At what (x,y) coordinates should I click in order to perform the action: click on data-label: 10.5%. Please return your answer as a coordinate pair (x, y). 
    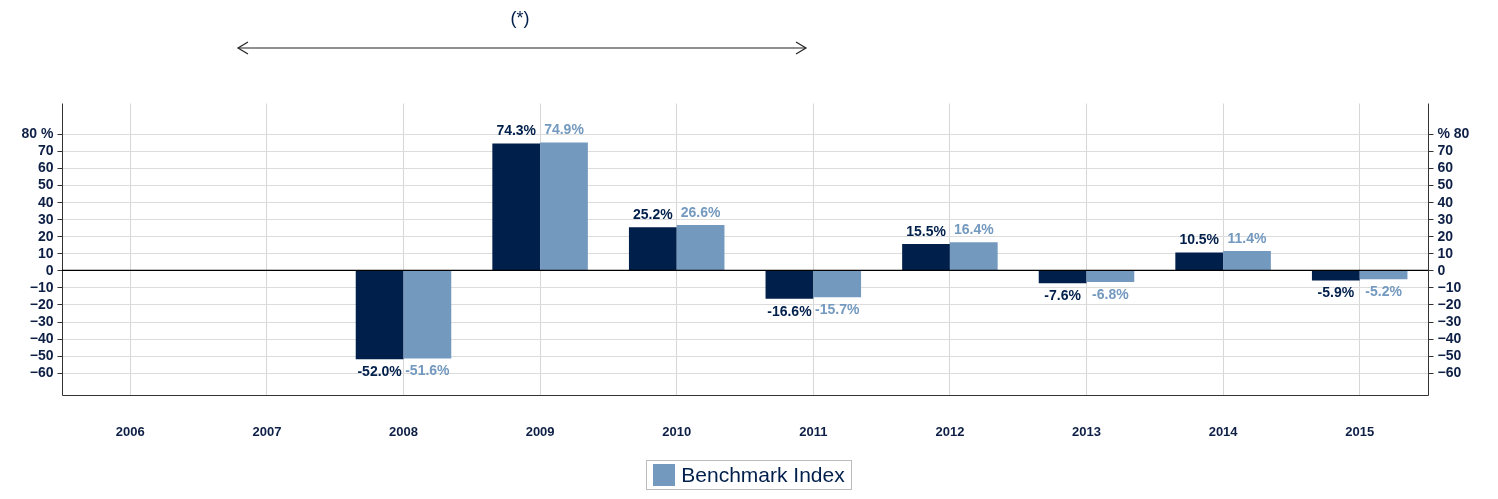
    Looking at the image, I should click on (1199, 239).